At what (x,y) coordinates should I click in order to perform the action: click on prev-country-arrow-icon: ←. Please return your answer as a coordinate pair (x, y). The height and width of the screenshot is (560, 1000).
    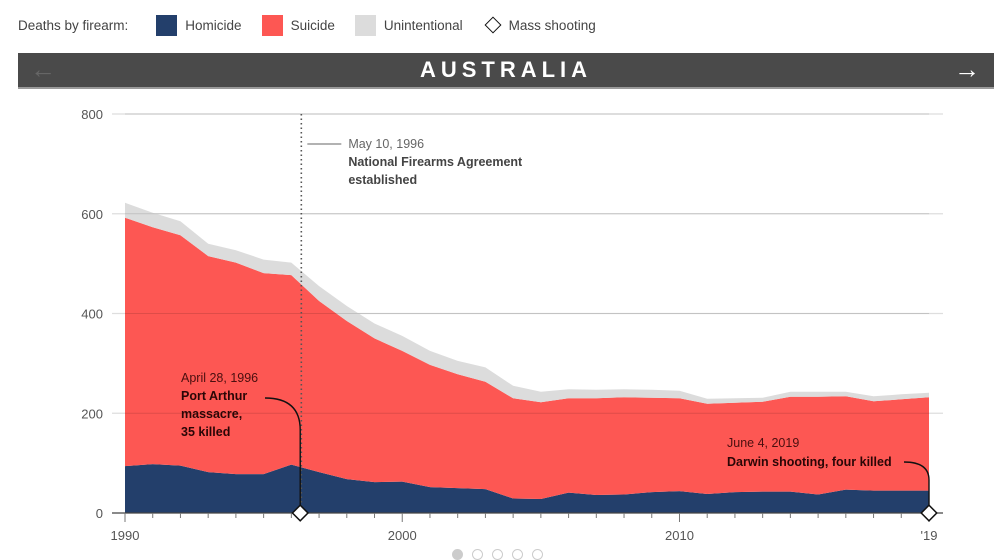
    Looking at the image, I should click on (43, 69).